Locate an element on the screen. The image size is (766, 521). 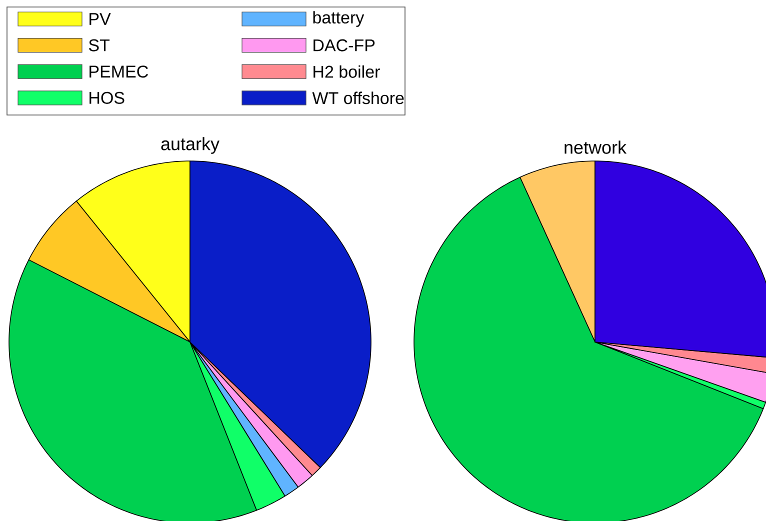
legend-label: WT offshore is located at coordinates (358, 98).